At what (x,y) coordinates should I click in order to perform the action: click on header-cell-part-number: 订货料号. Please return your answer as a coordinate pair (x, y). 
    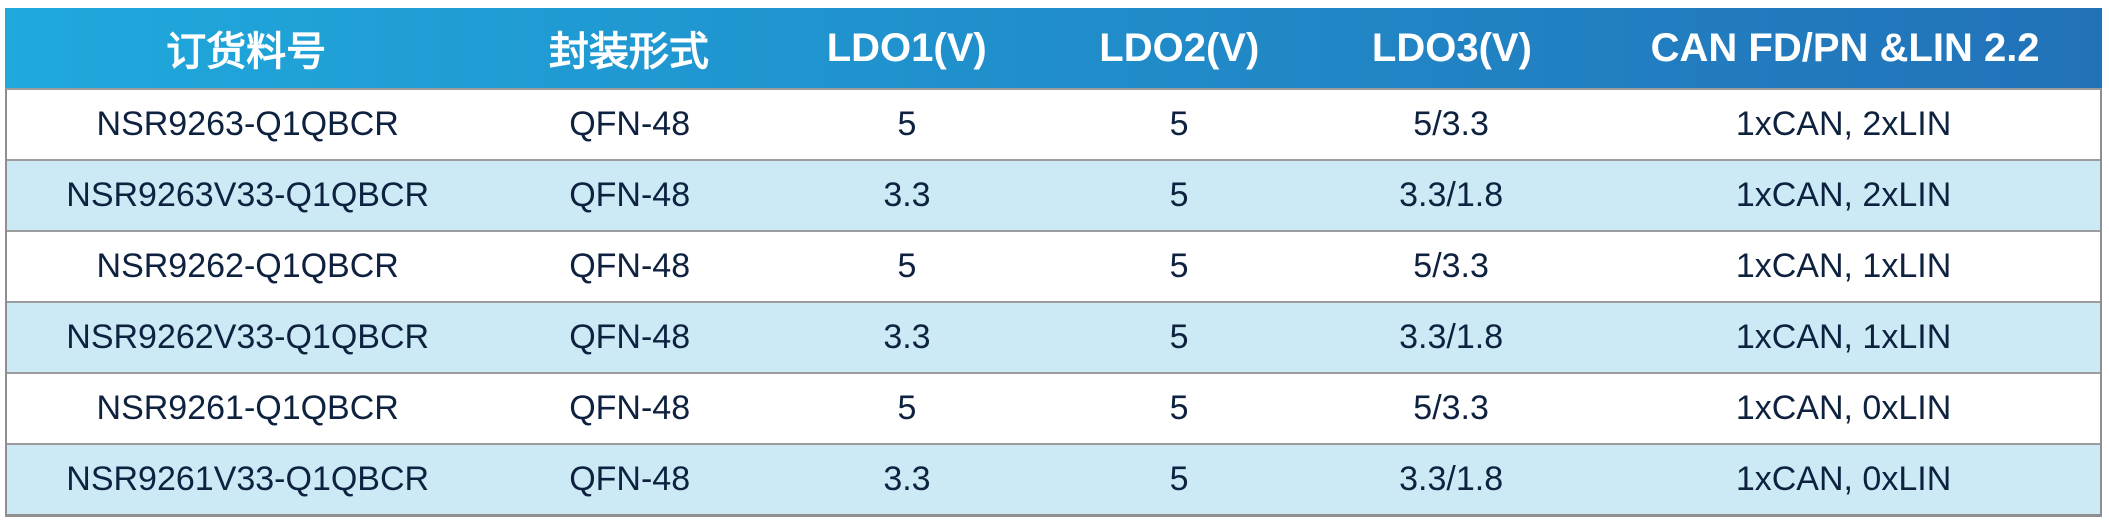
    Looking at the image, I should click on (246, 52).